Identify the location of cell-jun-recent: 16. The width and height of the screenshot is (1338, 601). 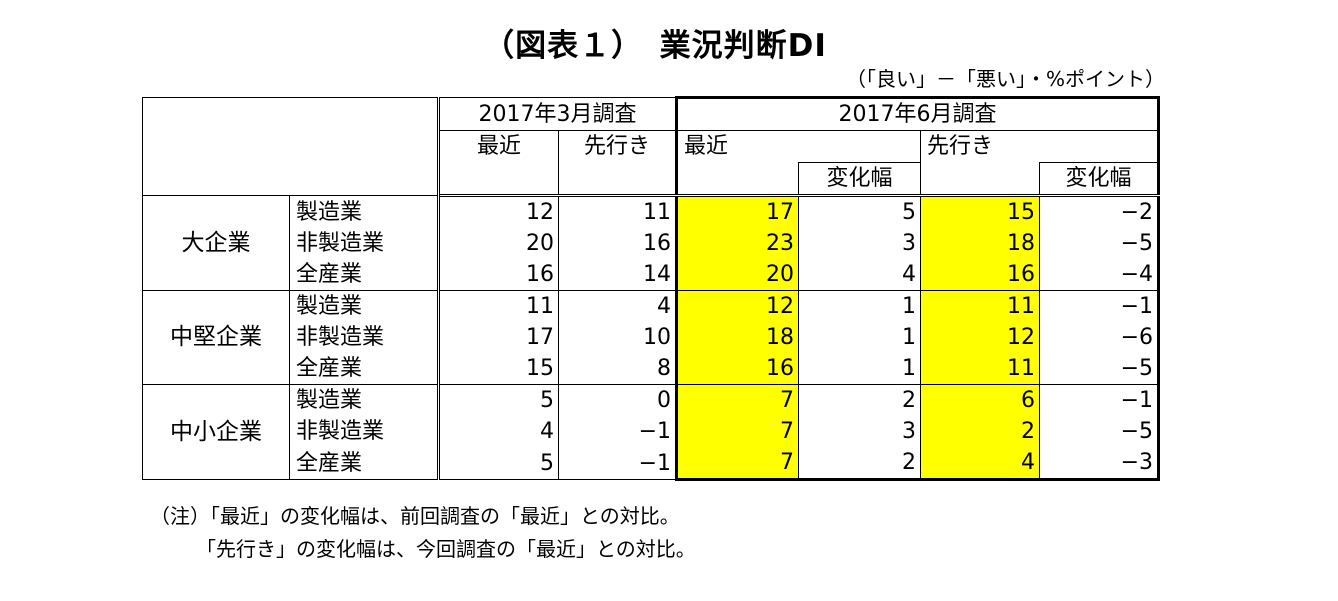
(737, 369).